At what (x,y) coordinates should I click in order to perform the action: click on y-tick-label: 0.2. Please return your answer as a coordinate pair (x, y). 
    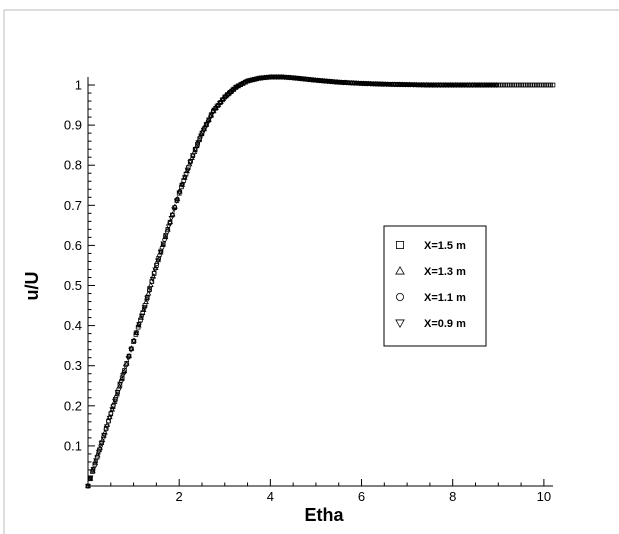
    Looking at the image, I should click on (73, 405).